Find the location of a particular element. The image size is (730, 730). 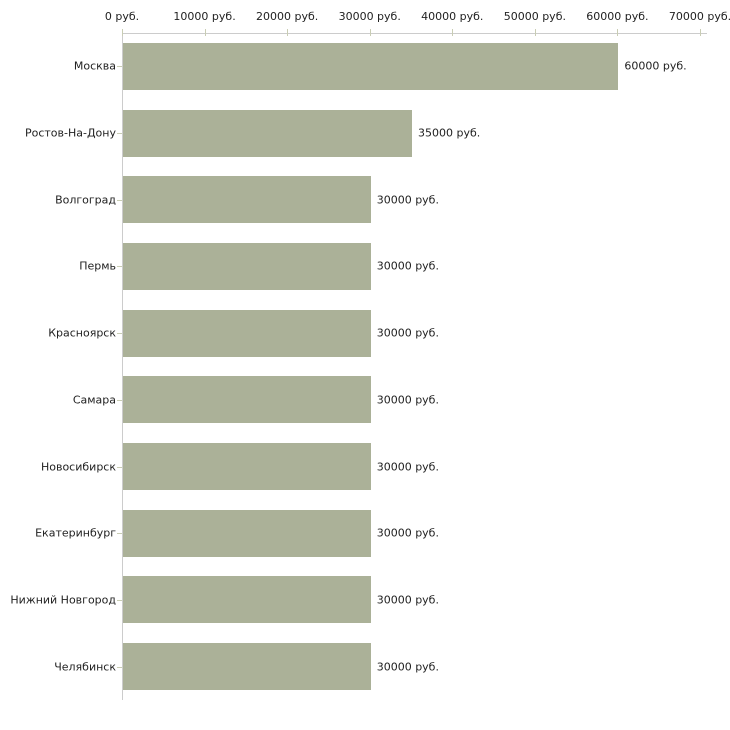

category-label: Екатеринбург is located at coordinates (75, 533).